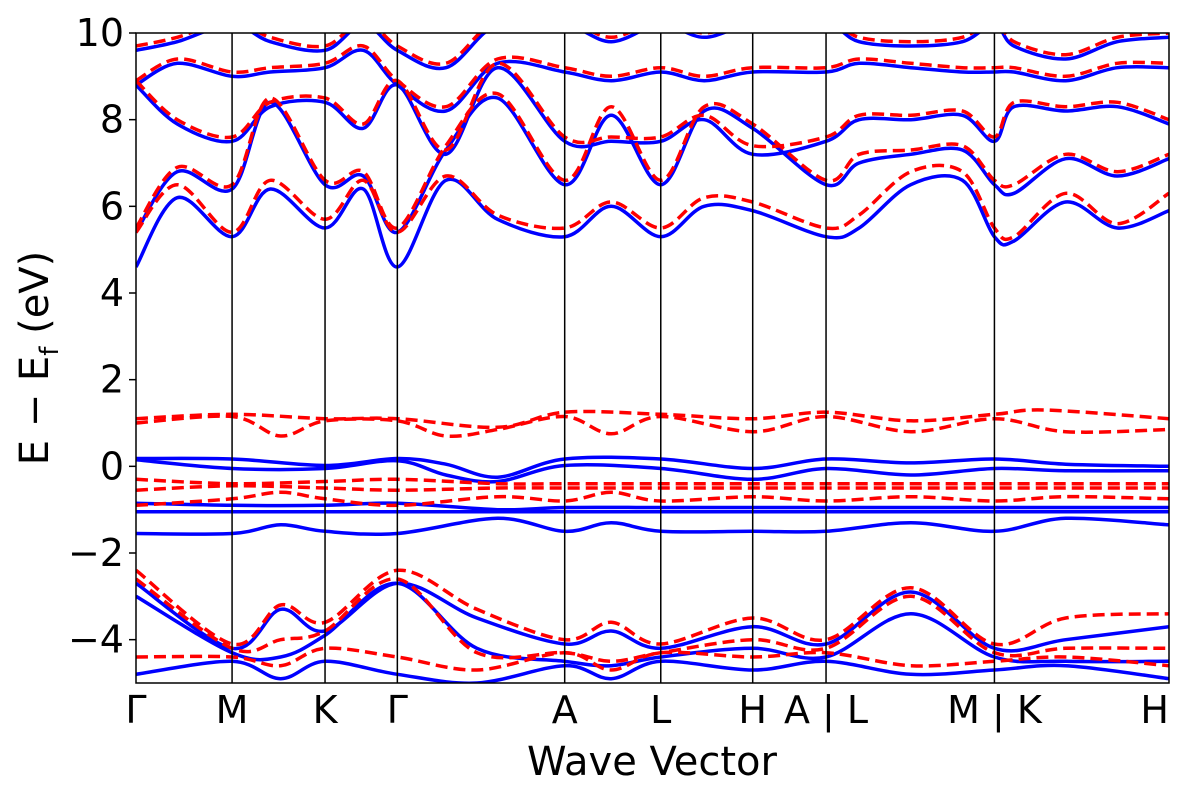  I want to click on y-axis-label: E − Ef (eV), so click(38, 358).